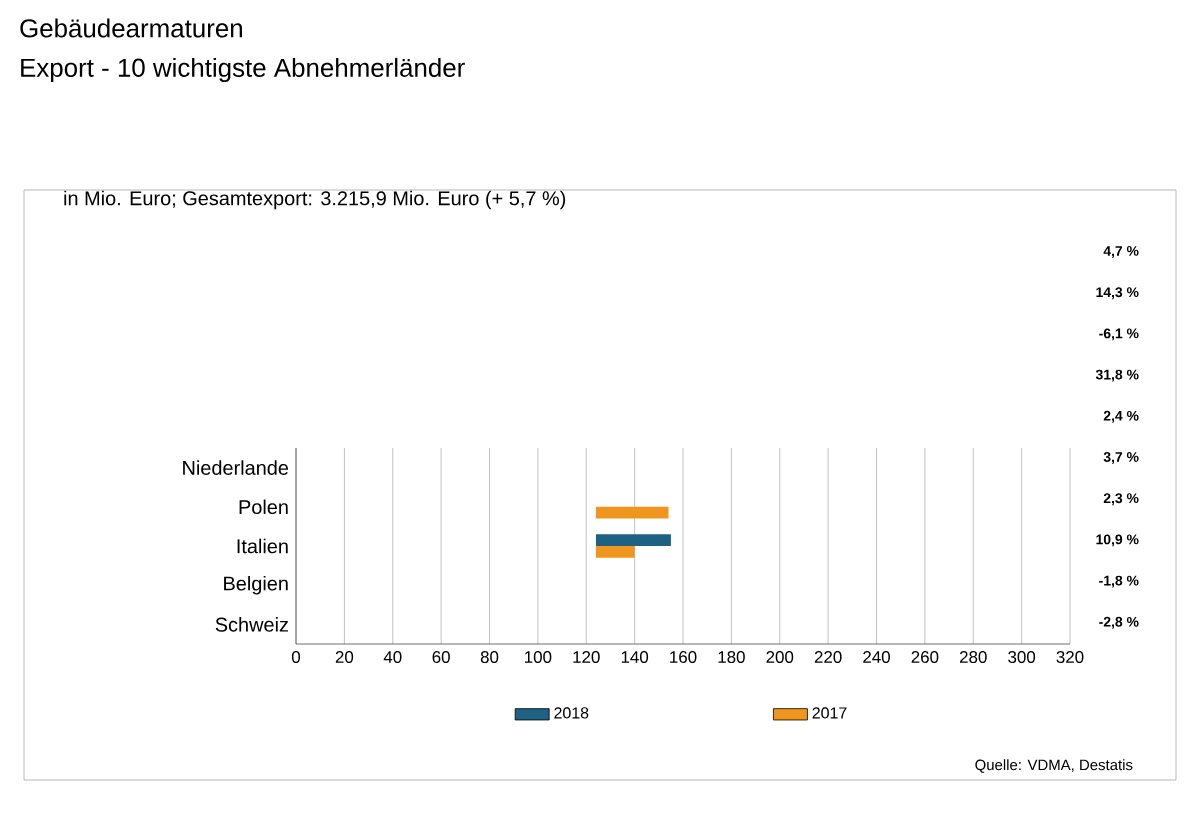 Image resolution: width=1200 pixels, height=814 pixels. Describe the element at coordinates (262, 546) in the screenshot. I see `y-tick-label: Italien` at that location.